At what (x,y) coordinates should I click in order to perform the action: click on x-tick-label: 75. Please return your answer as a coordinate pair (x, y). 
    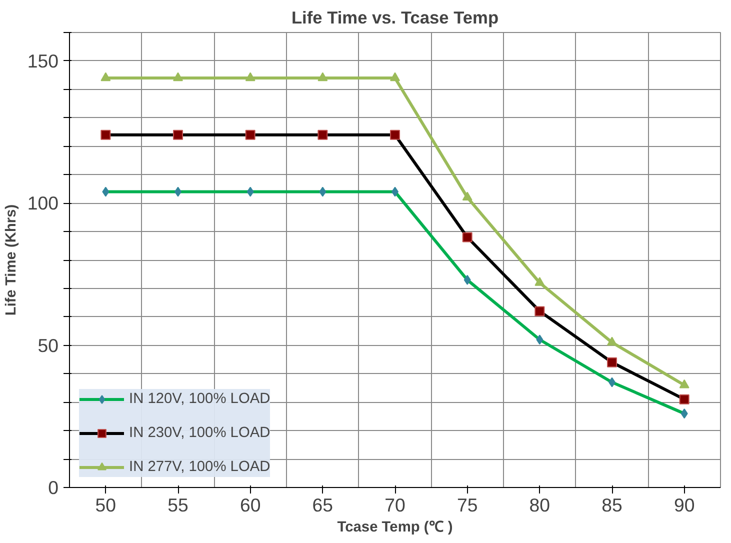
    Looking at the image, I should click on (467, 505).